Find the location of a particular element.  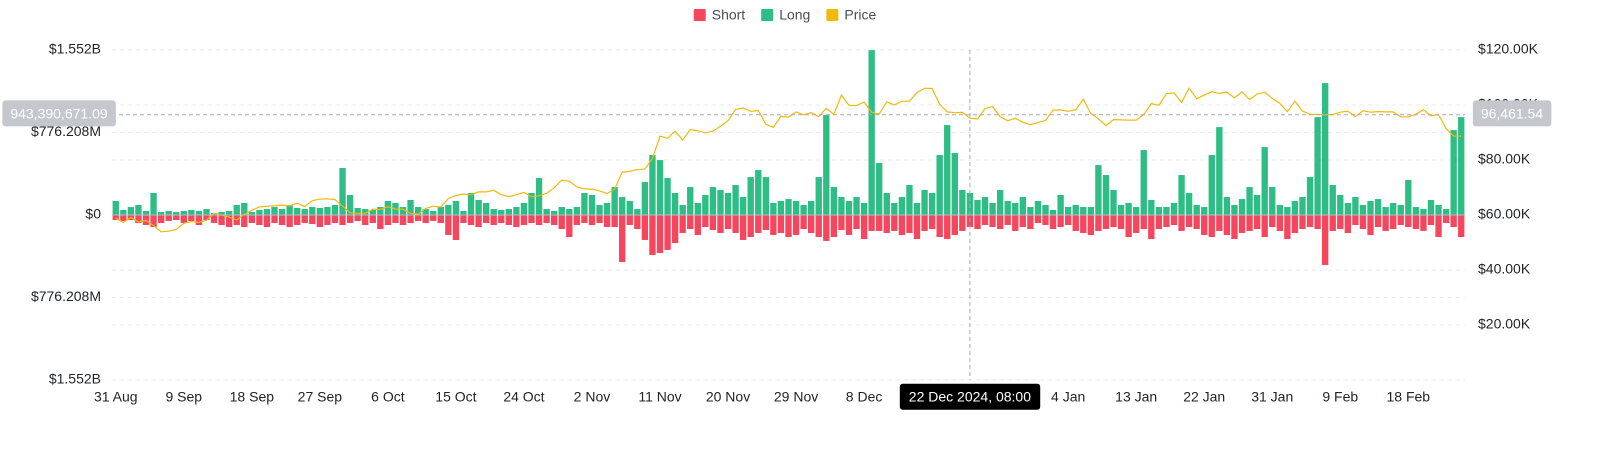

legend-label: Short is located at coordinates (729, 15).